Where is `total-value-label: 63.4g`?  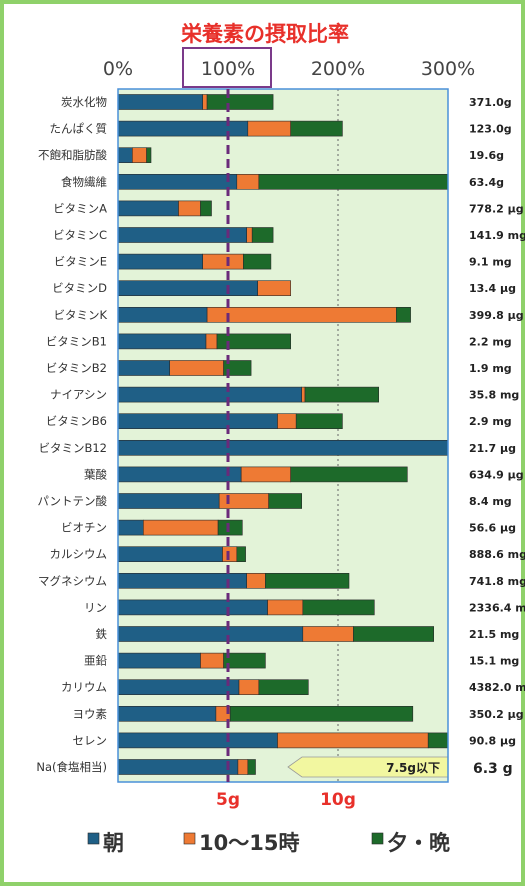
total-value-label: 63.4g is located at coordinates (486, 182).